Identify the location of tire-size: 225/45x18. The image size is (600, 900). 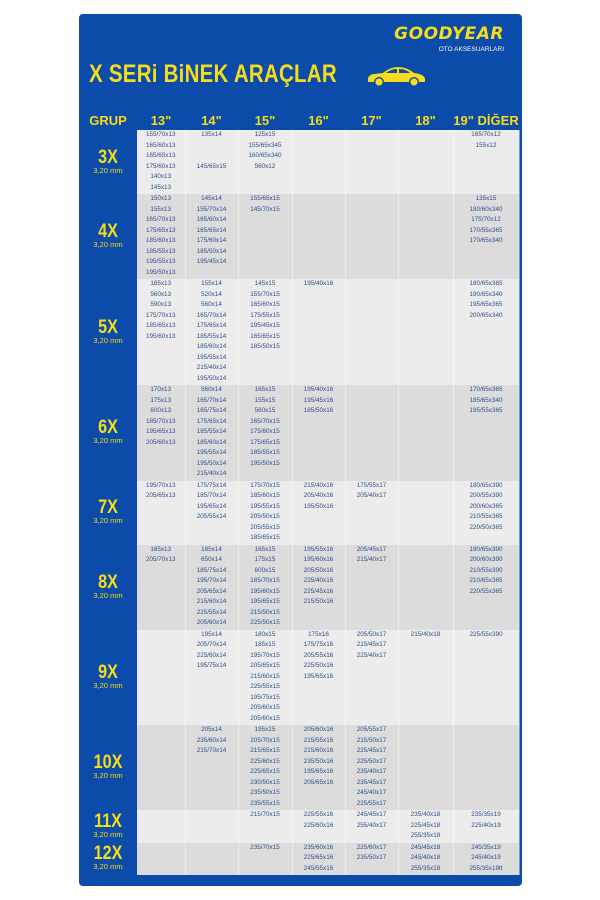
(425, 825).